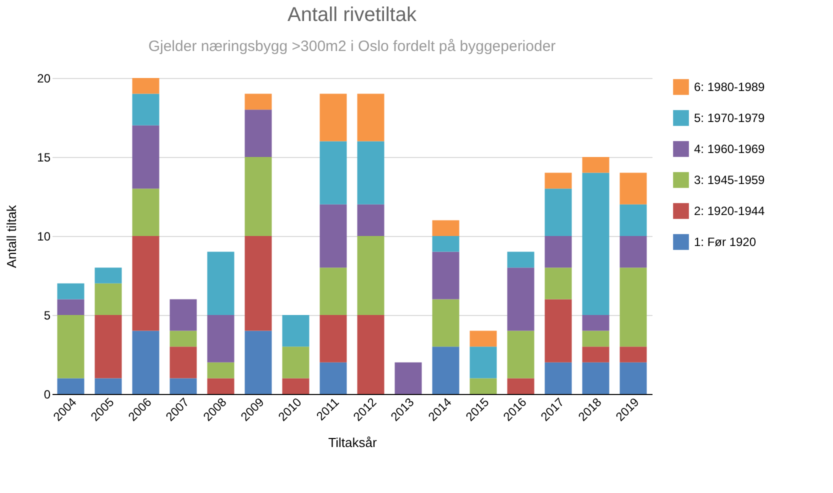 The height and width of the screenshot is (493, 833). Describe the element at coordinates (47, 395) in the screenshot. I see `y-tick-label: 0` at that location.